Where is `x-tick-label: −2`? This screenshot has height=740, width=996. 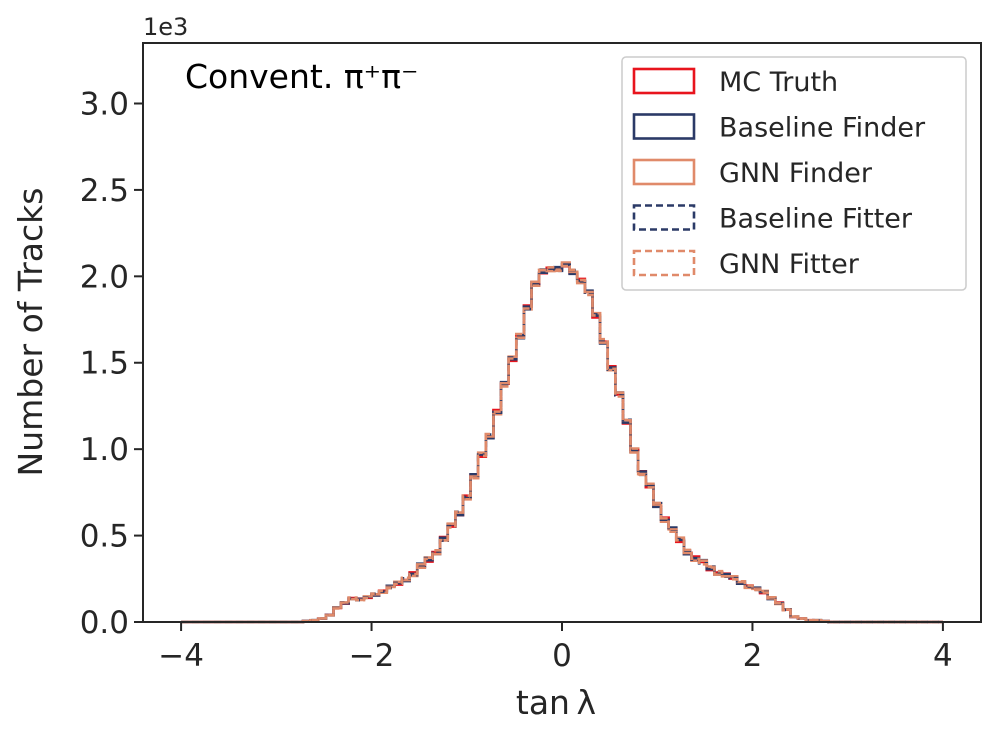 x-tick-label: −2 is located at coordinates (372, 656).